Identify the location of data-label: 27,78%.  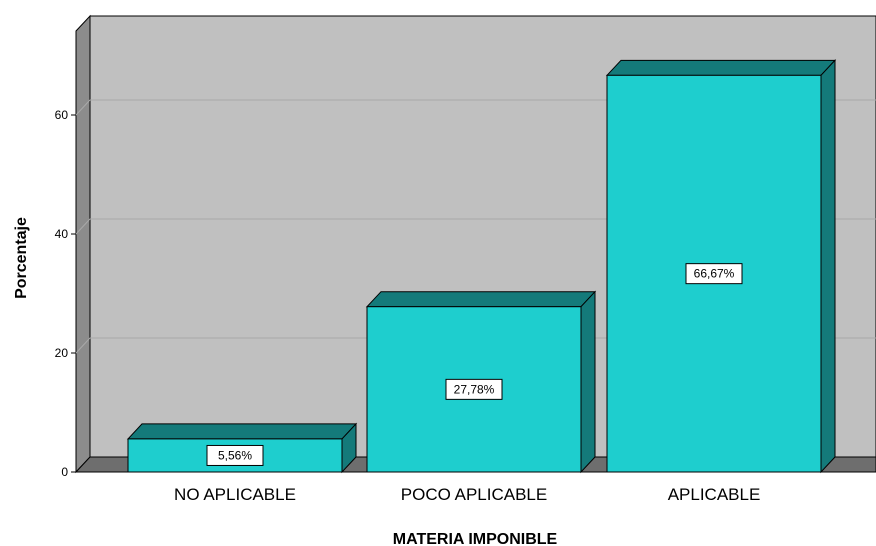
(474, 389).